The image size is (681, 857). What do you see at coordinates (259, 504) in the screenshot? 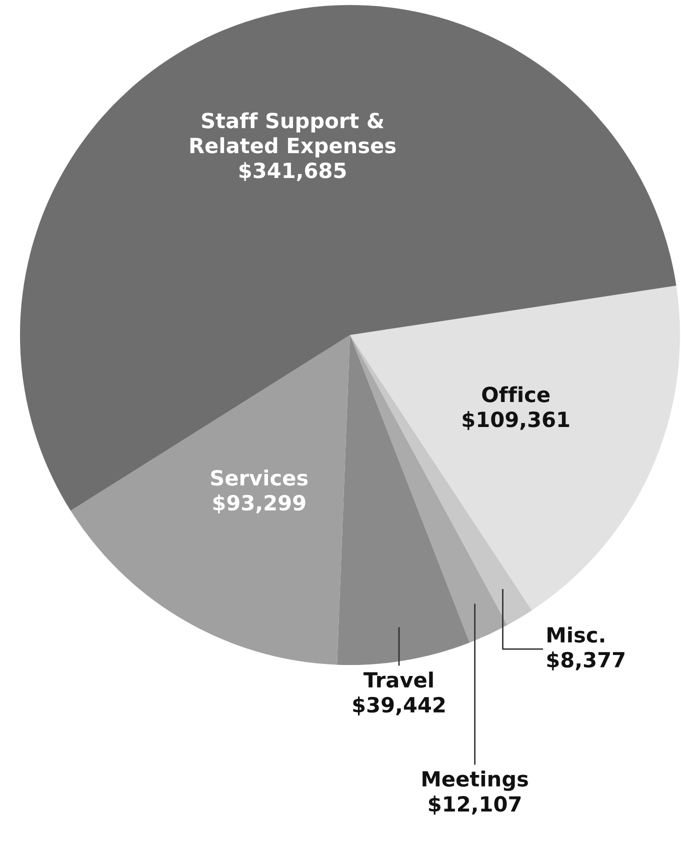
I see `data-label: $93,299` at bounding box center [259, 504].